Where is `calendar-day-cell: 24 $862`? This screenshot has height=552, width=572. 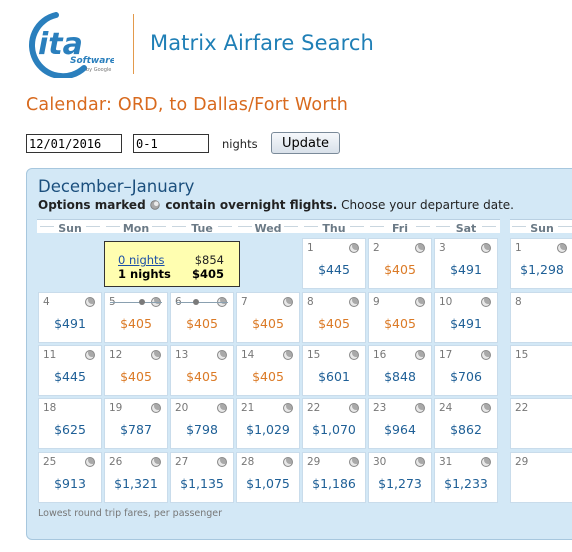 calendar-day-cell: 24 $862 is located at coordinates (466, 423).